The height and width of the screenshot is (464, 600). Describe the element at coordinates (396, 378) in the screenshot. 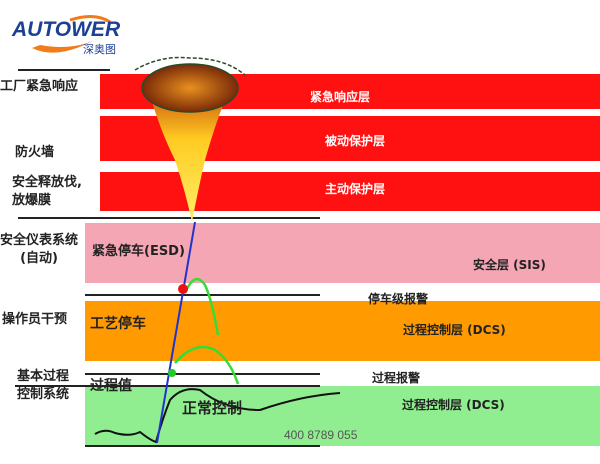

I see `band-label-process-alarm: 过程报警` at that location.